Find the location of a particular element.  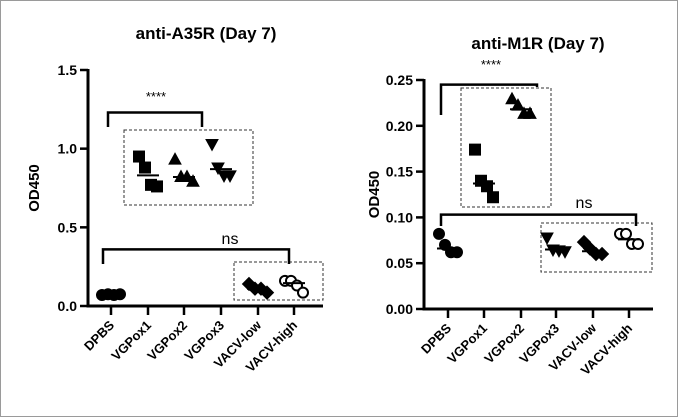

y-tick-label: 0.5 is located at coordinates (68, 227).